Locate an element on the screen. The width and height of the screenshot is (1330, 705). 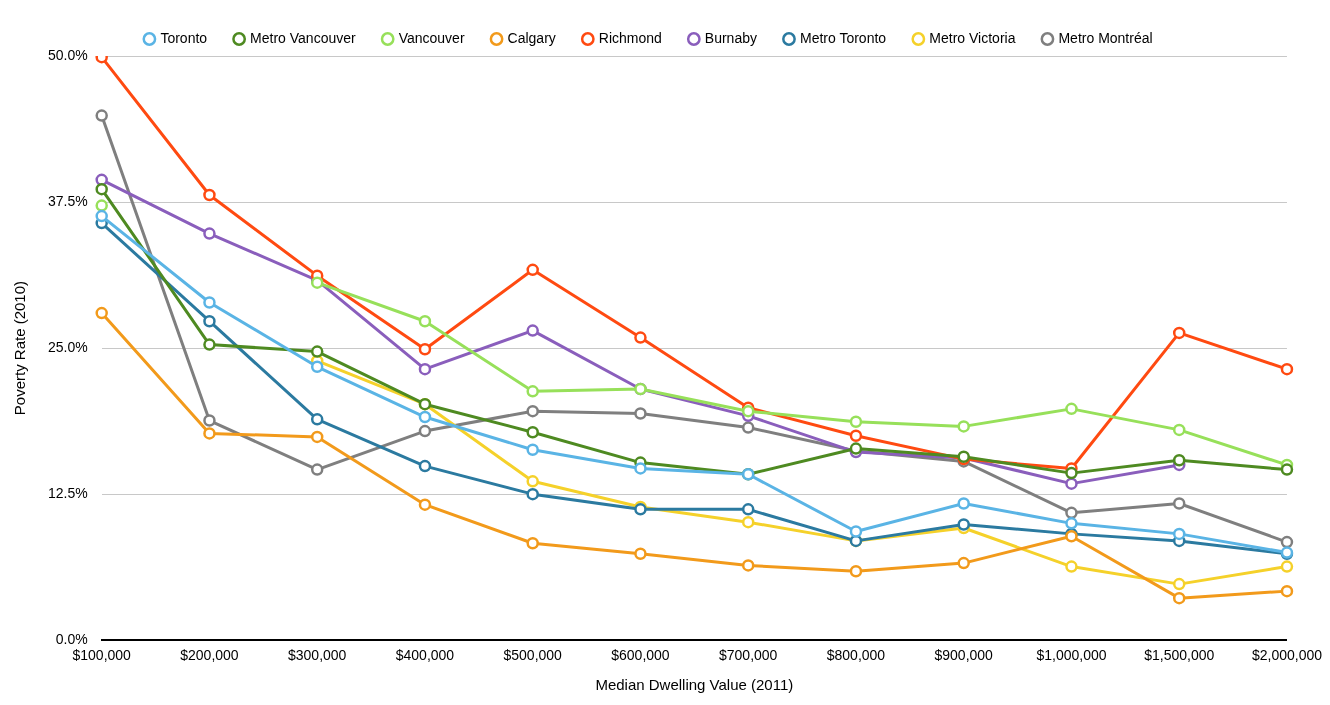
y-tick-label: 0.0% is located at coordinates (71, 639).